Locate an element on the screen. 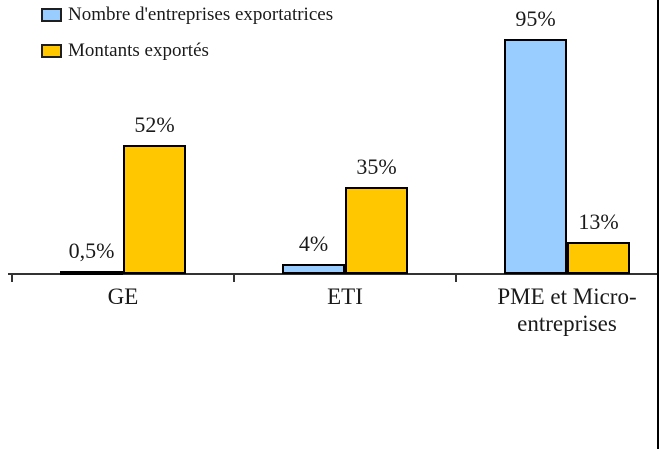  bar-value-label: 0,5% is located at coordinates (91, 250).